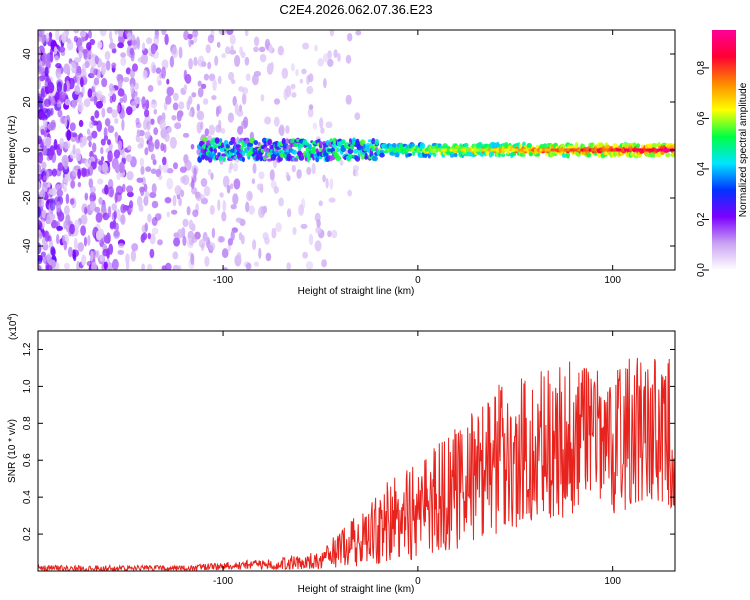 The width and height of the screenshot is (750, 600). What do you see at coordinates (27, 54) in the screenshot?
I see `y-tick-label: 40` at bounding box center [27, 54].